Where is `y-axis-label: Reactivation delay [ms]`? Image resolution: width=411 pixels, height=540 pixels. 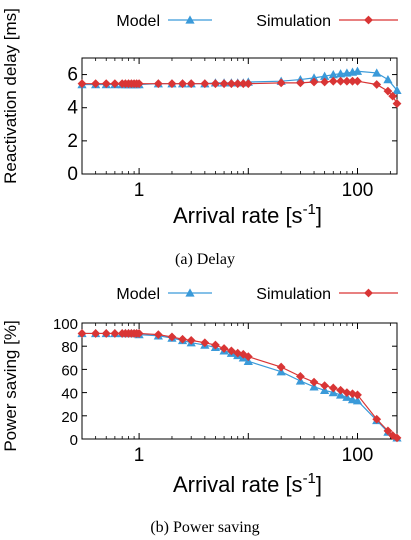
y-axis-label: Reactivation delay [ms] is located at coordinates (10, 96).